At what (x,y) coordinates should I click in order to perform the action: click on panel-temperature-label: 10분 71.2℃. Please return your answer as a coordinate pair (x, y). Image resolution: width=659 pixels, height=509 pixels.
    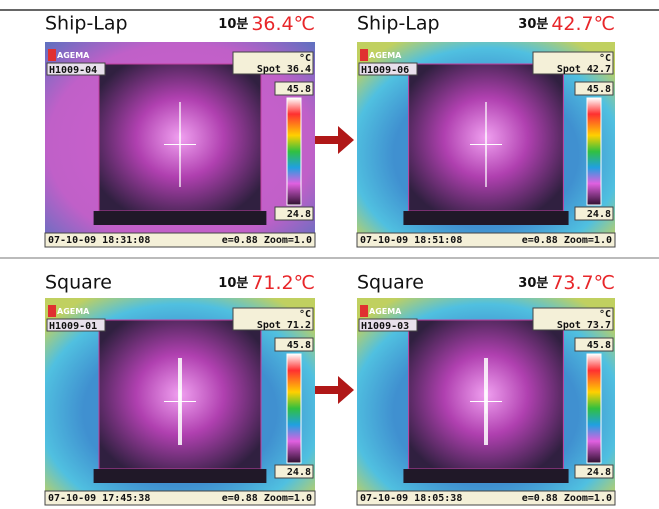
    Looking at the image, I should click on (266, 283).